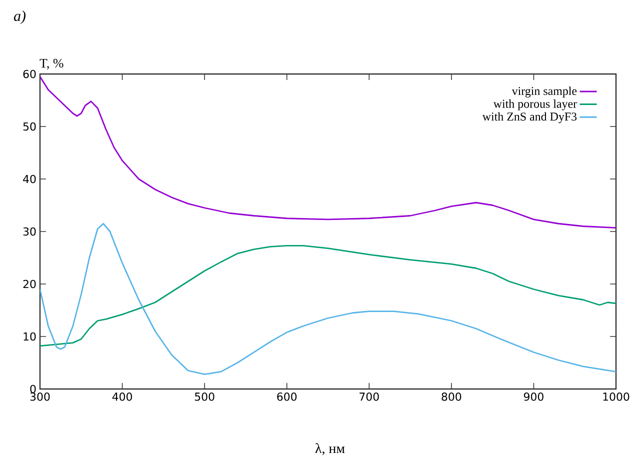 The width and height of the screenshot is (637, 459). I want to click on x-tick-label: 300, so click(40, 396).